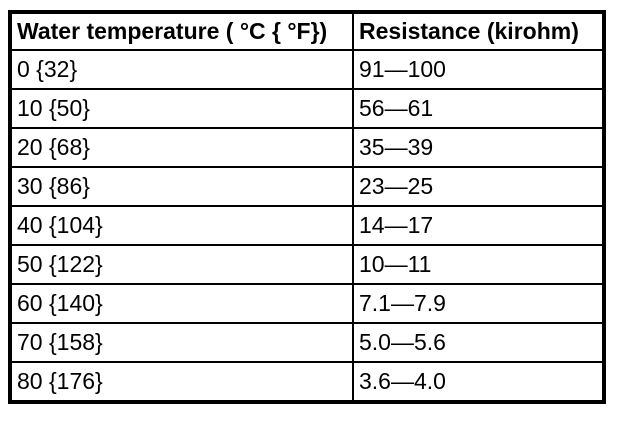  Describe the element at coordinates (478, 264) in the screenshot. I see `resistance-cell: 10—11` at that location.